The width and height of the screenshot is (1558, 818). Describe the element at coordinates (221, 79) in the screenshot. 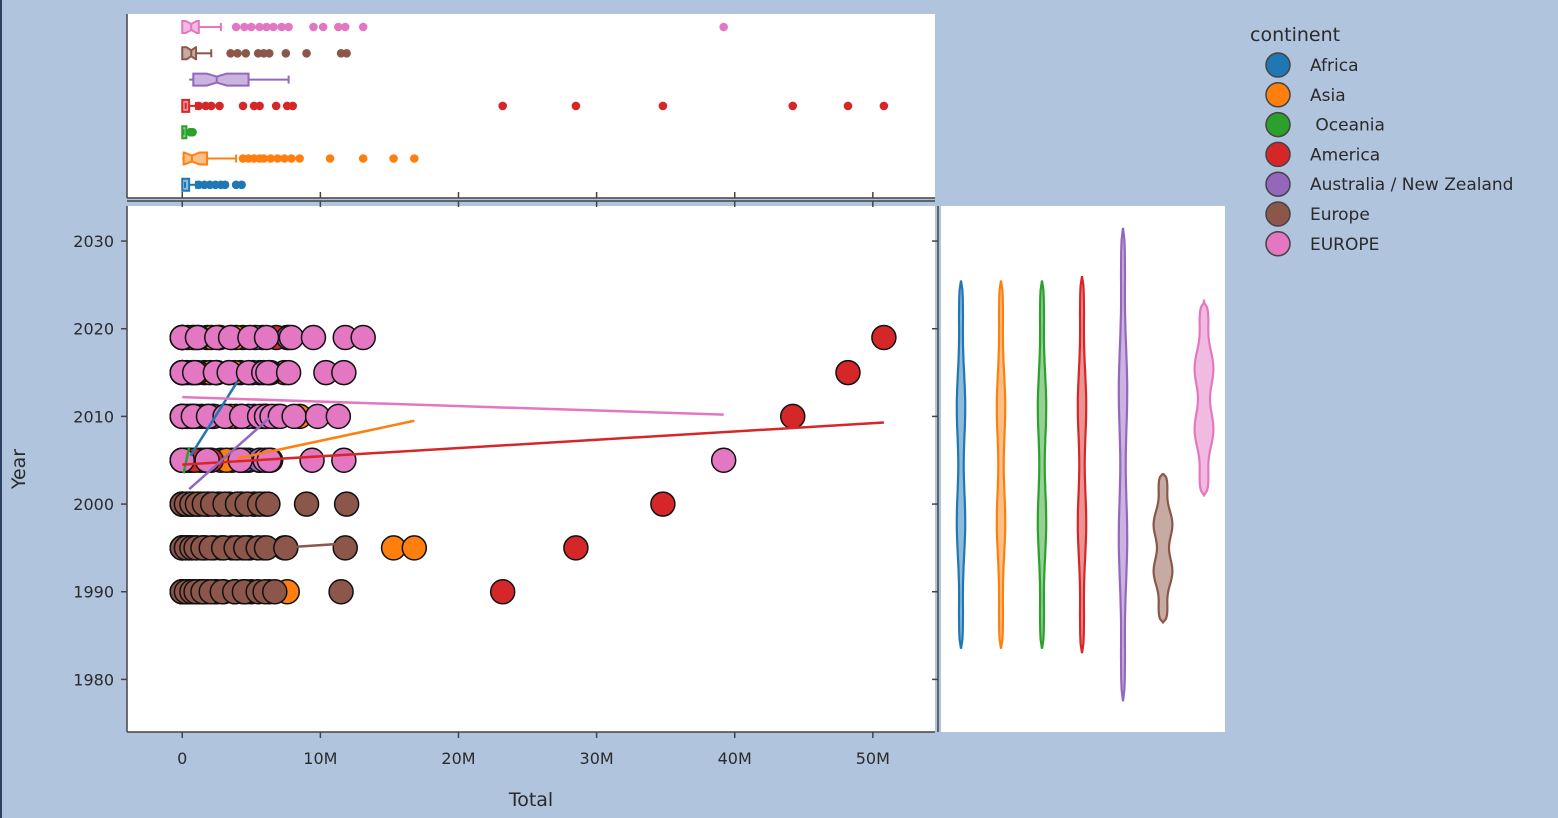

I see `box-body` at that location.